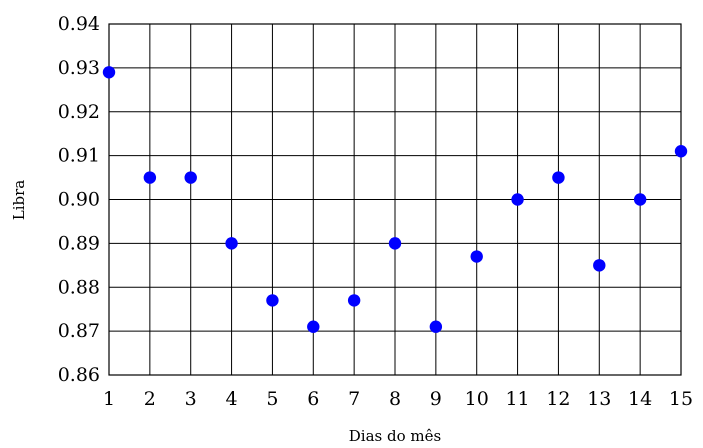 The image size is (703, 448). Describe the element at coordinates (558, 399) in the screenshot. I see `x-tick-label: 12` at that location.